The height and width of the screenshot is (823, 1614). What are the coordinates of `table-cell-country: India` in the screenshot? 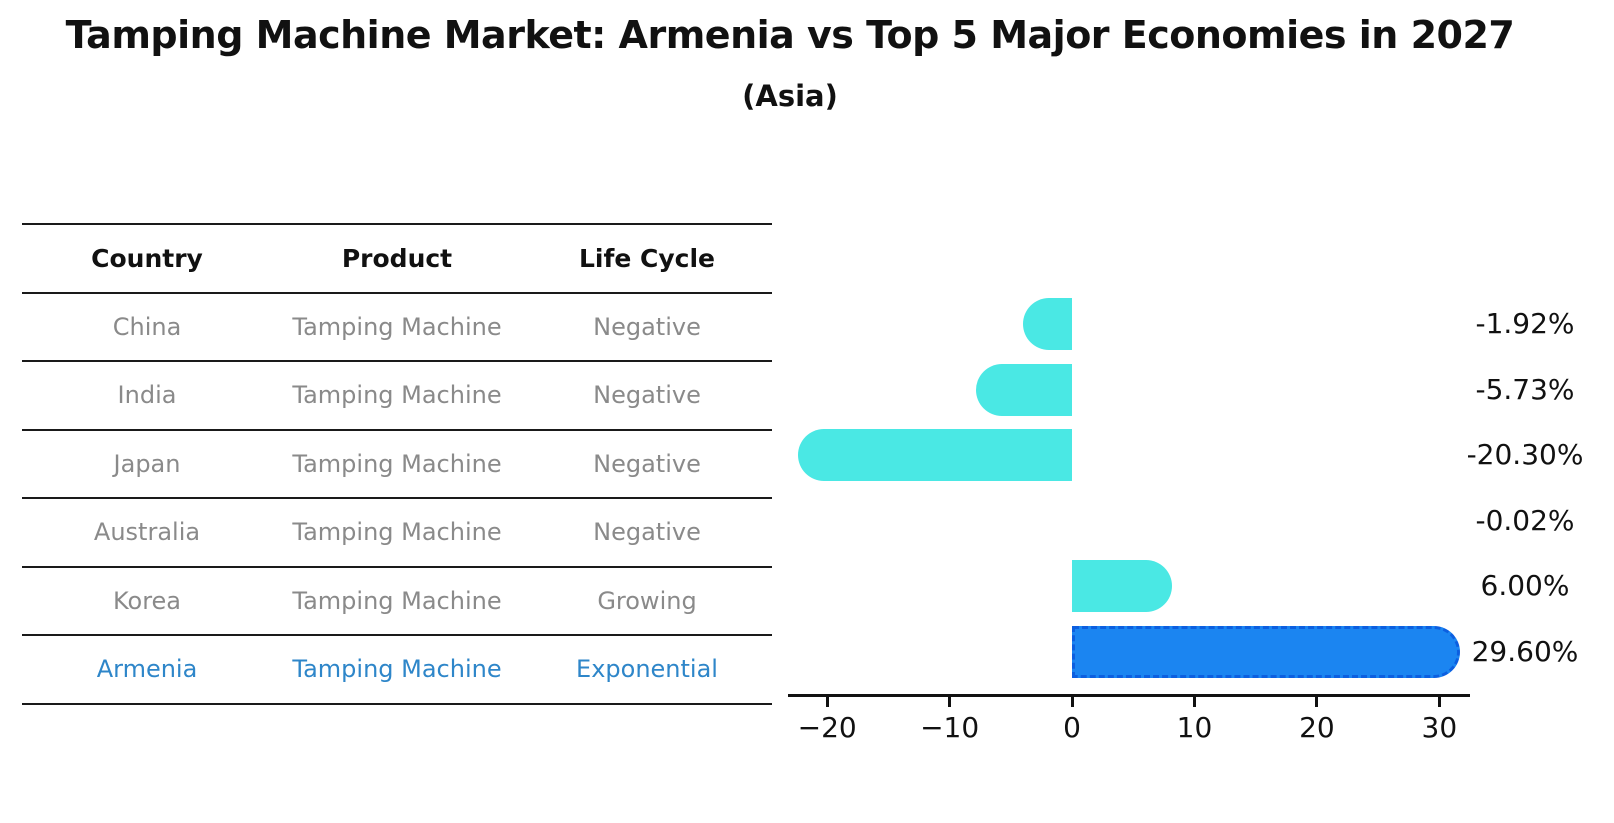 It's located at (147, 395).